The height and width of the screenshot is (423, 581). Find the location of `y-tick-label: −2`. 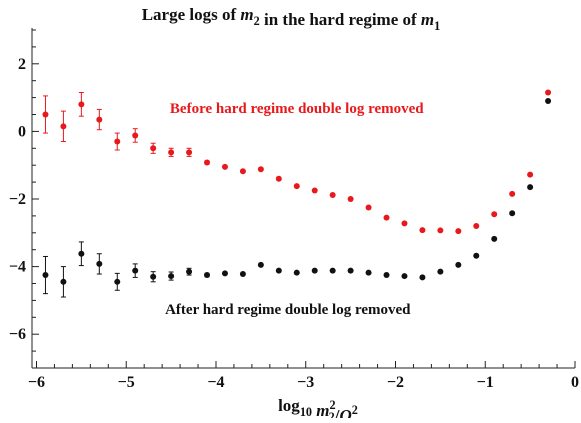

y-tick-label: −2 is located at coordinates (17, 199).